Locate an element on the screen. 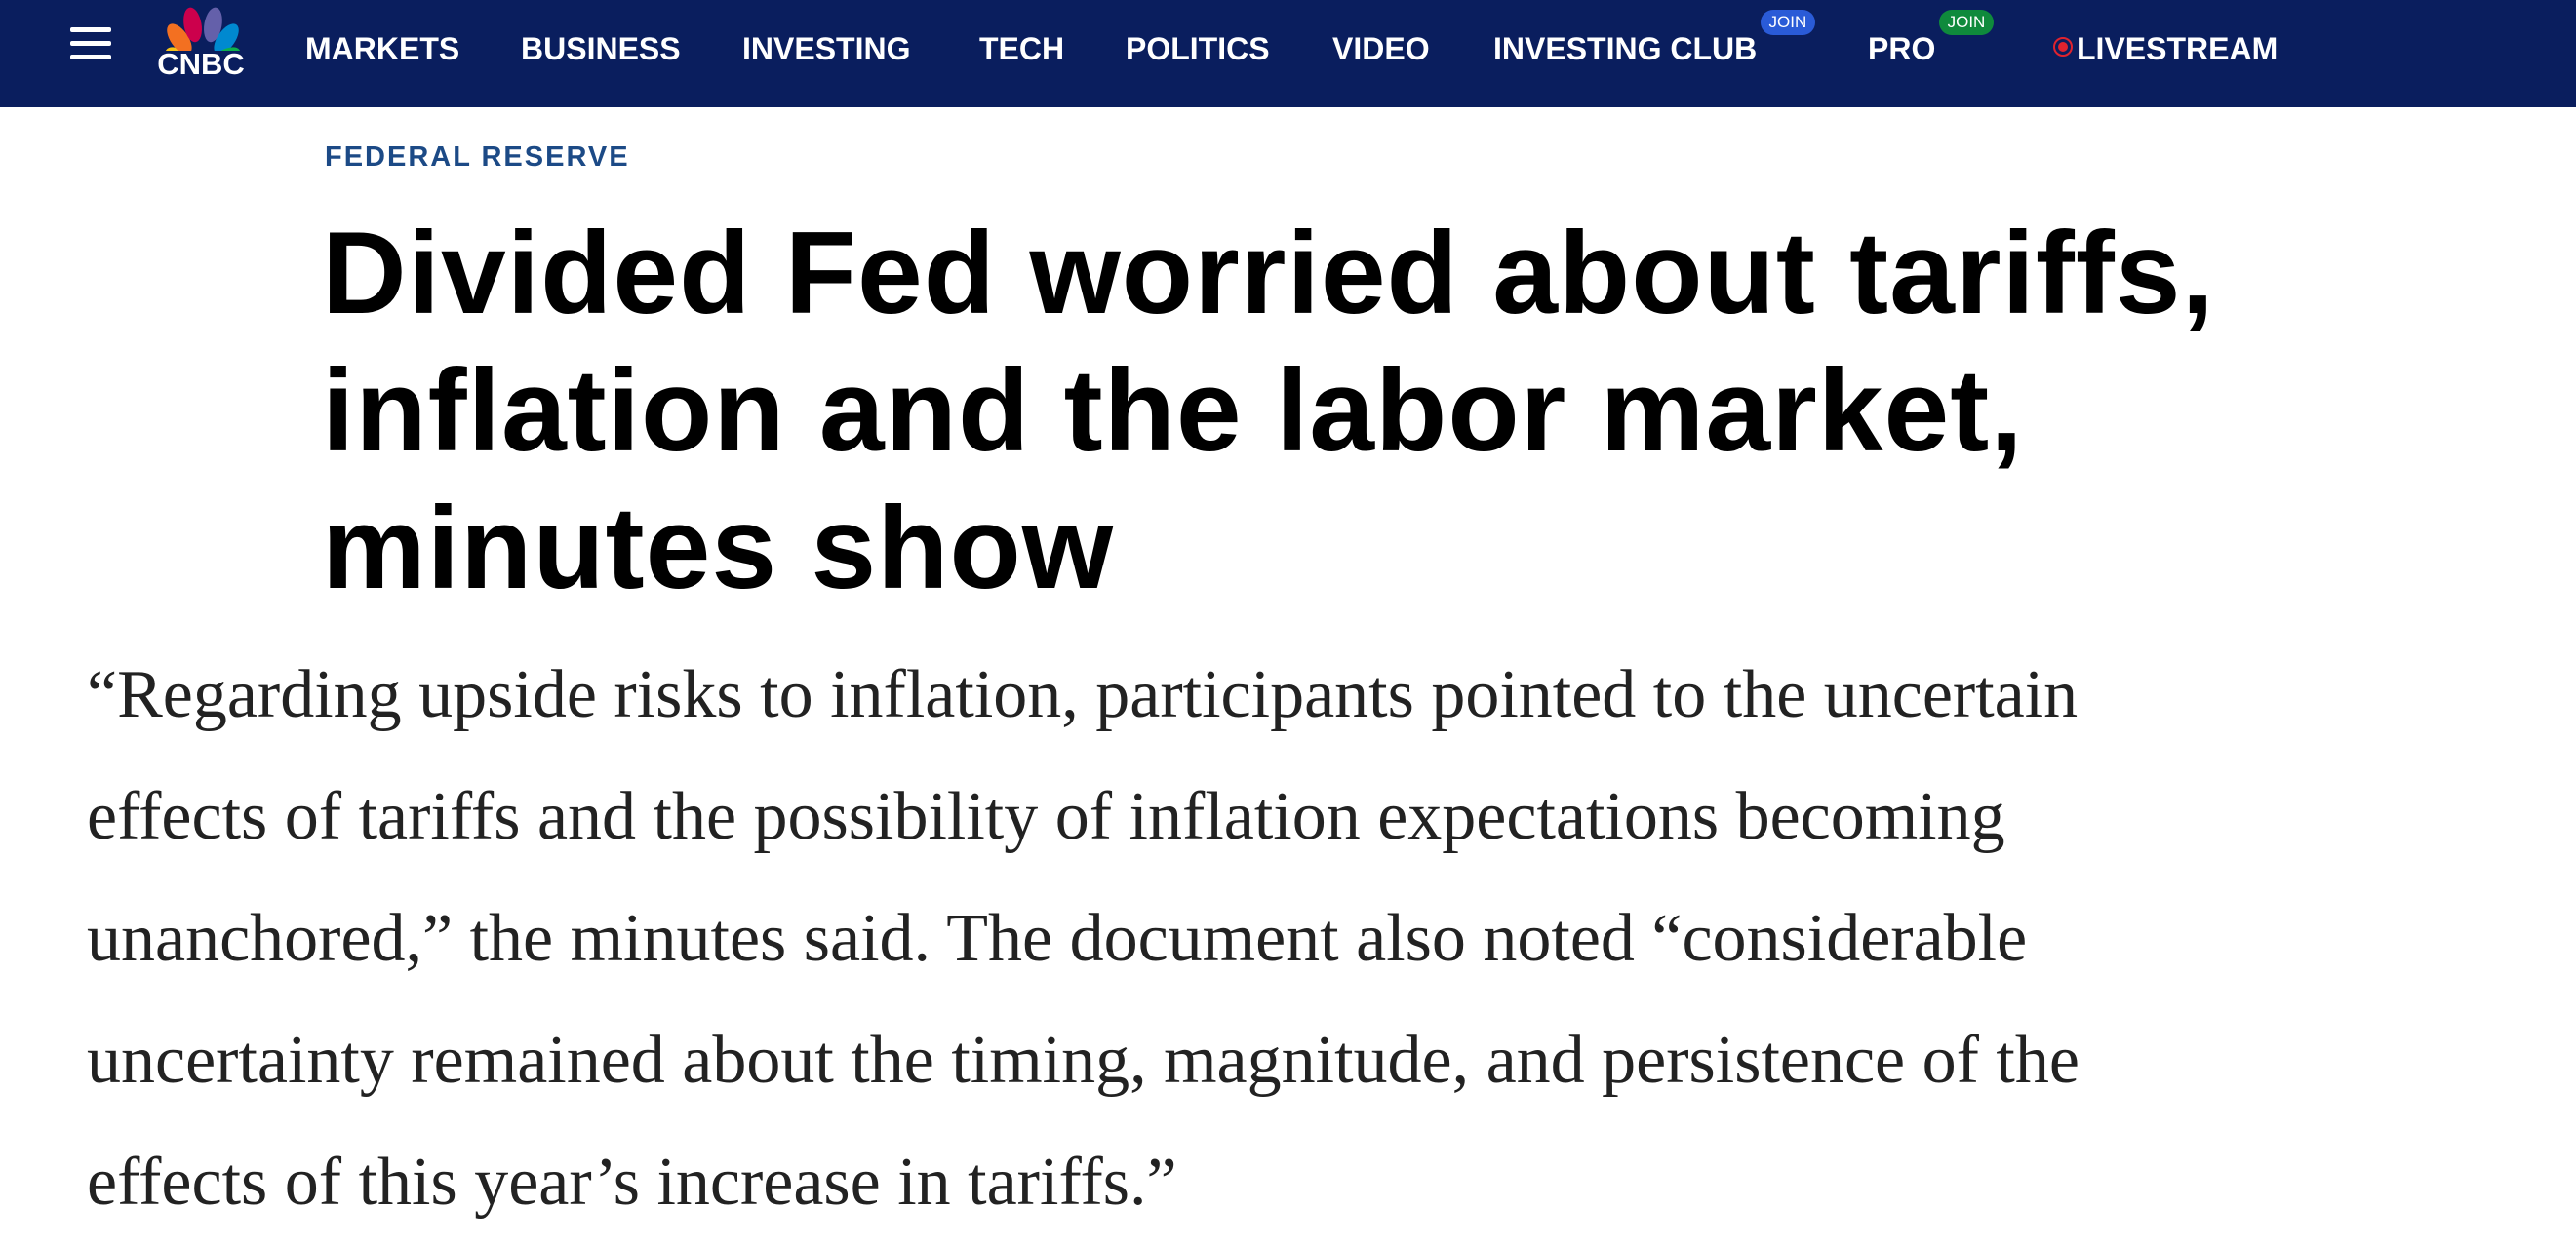 This screenshot has height=1248, width=2576. nav-item: INVESTING is located at coordinates (826, 49).